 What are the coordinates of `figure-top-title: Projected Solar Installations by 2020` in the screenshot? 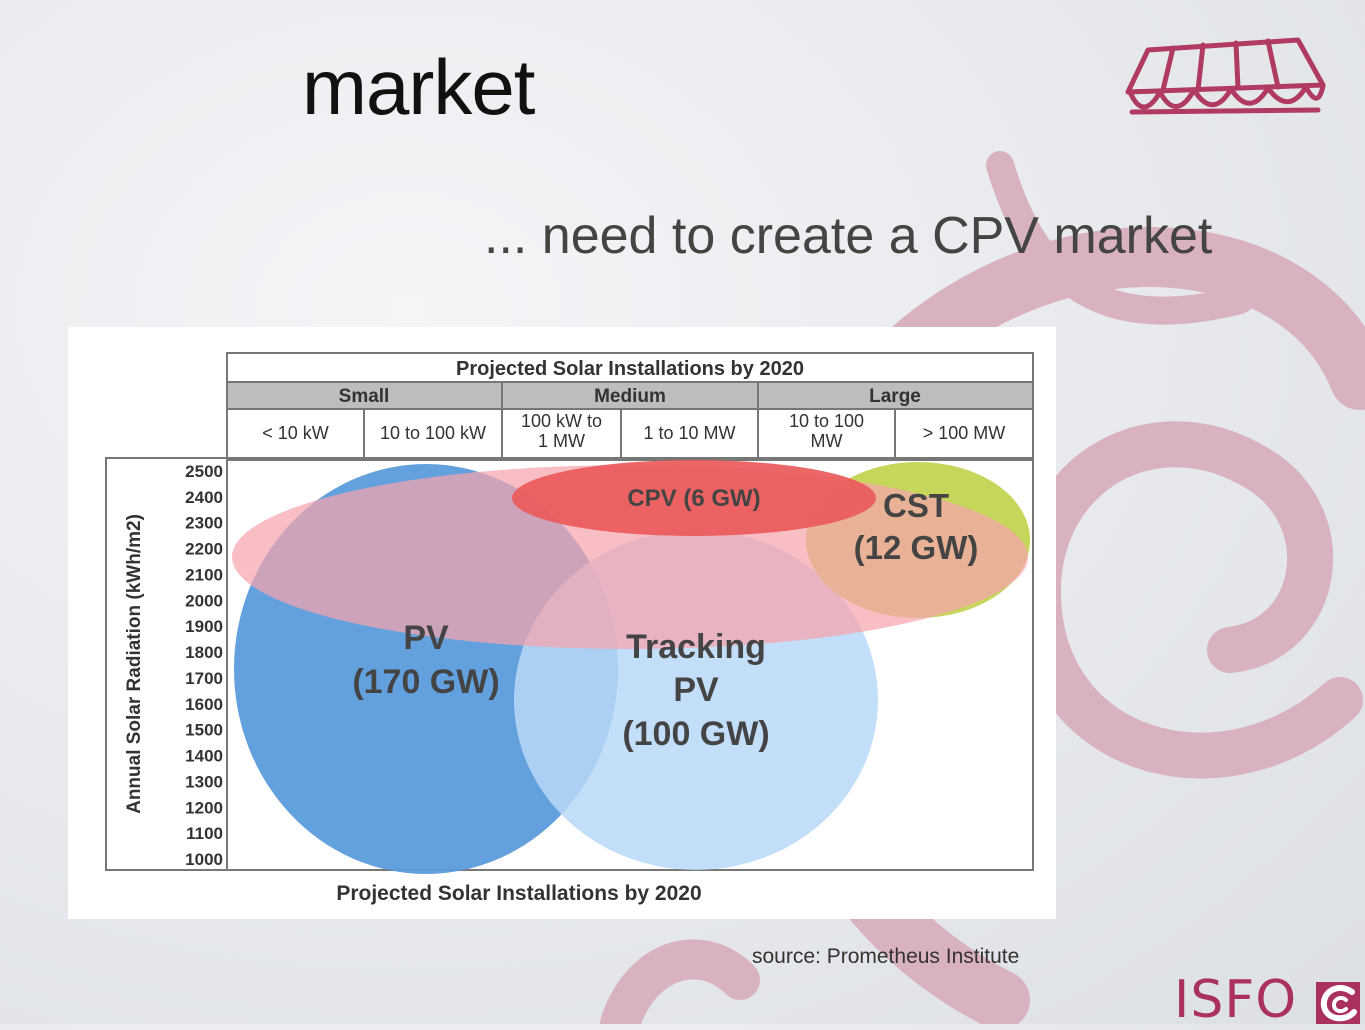 It's located at (630, 369).